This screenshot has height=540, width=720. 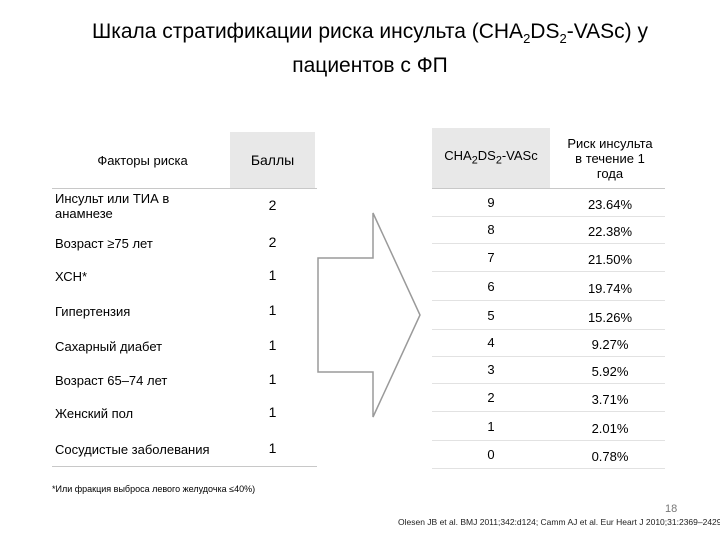 I want to click on header-text: Риск инсульта в течение 1 года, so click(x=610, y=158).